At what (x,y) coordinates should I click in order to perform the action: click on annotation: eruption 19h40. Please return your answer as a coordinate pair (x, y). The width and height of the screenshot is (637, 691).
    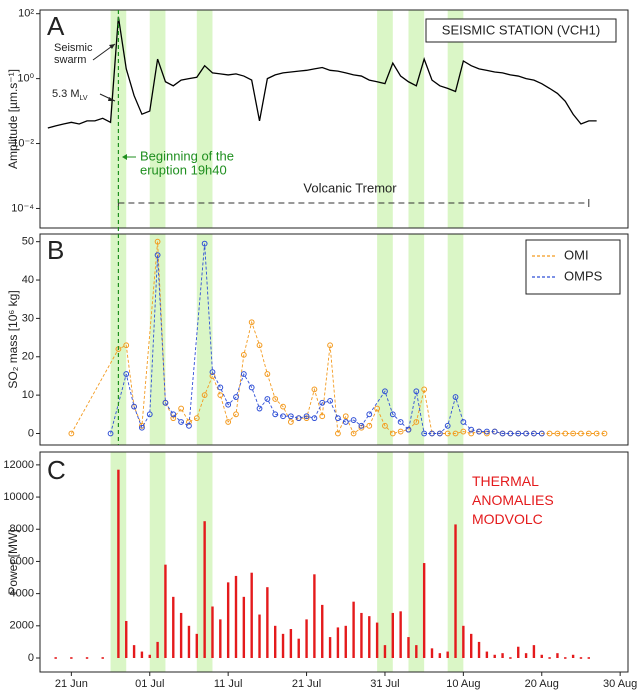
    Looking at the image, I should click on (183, 169).